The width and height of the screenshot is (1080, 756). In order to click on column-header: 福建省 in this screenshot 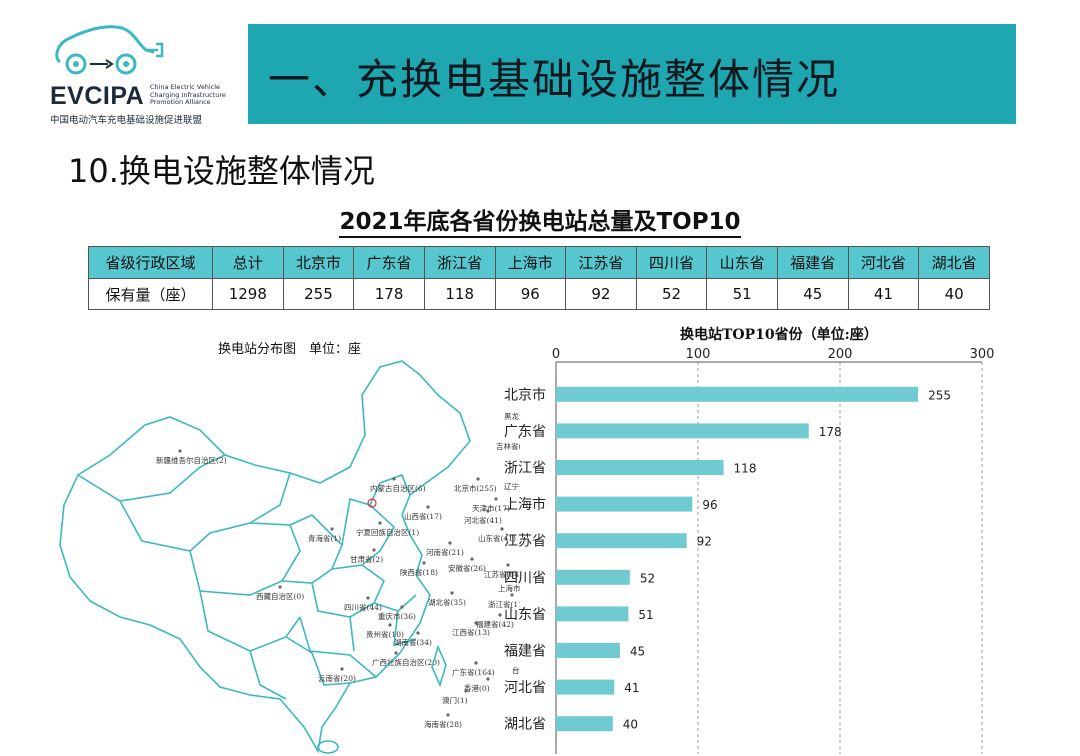, I will do `click(813, 262)`.